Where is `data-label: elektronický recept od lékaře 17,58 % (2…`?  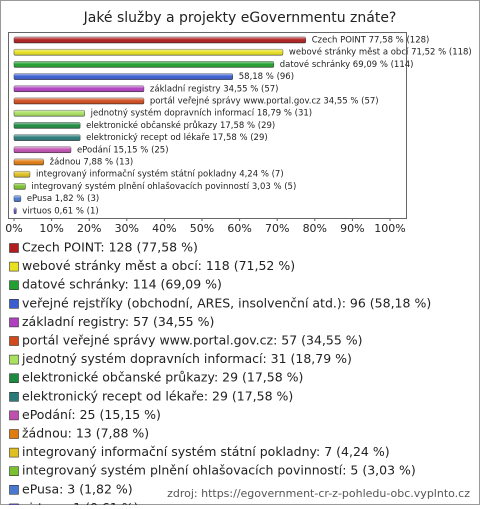
data-label: elektronický recept od lékaře 17,58 % (2… is located at coordinates (177, 137).